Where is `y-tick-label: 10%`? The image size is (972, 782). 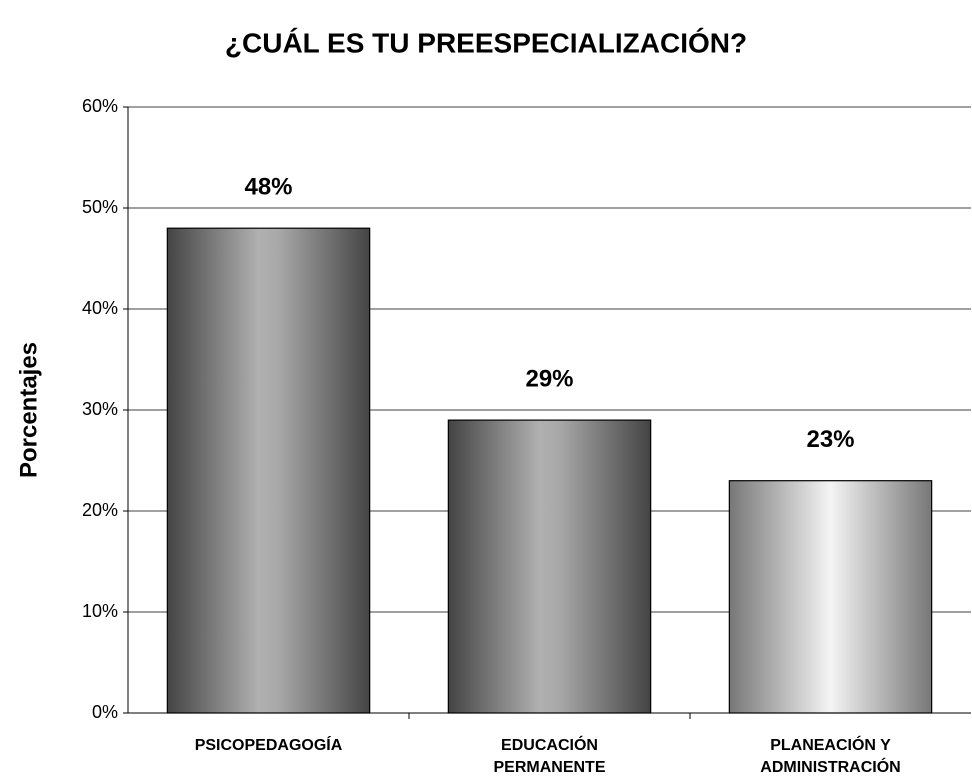
y-tick-label: 10% is located at coordinates (100, 611).